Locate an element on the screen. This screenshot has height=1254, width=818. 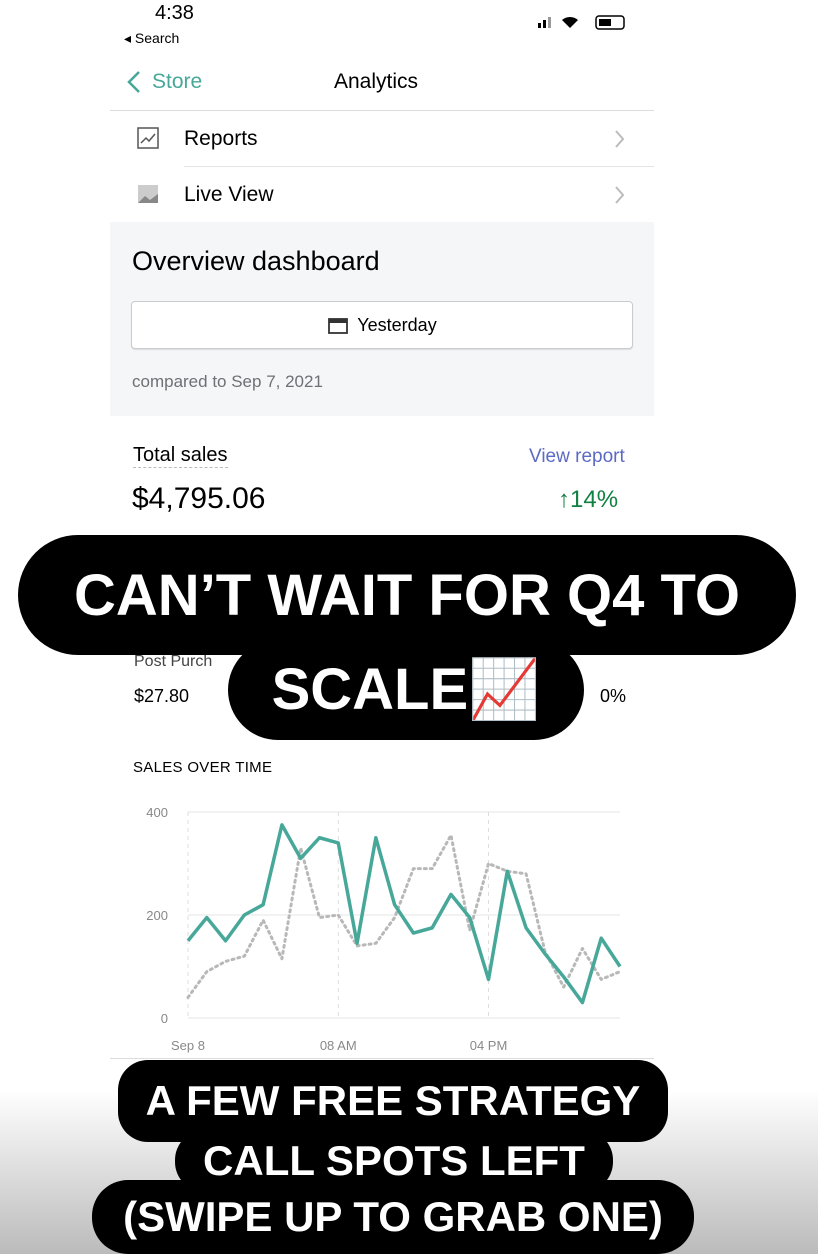
x-tick-label: 08 AM is located at coordinates (338, 1045).